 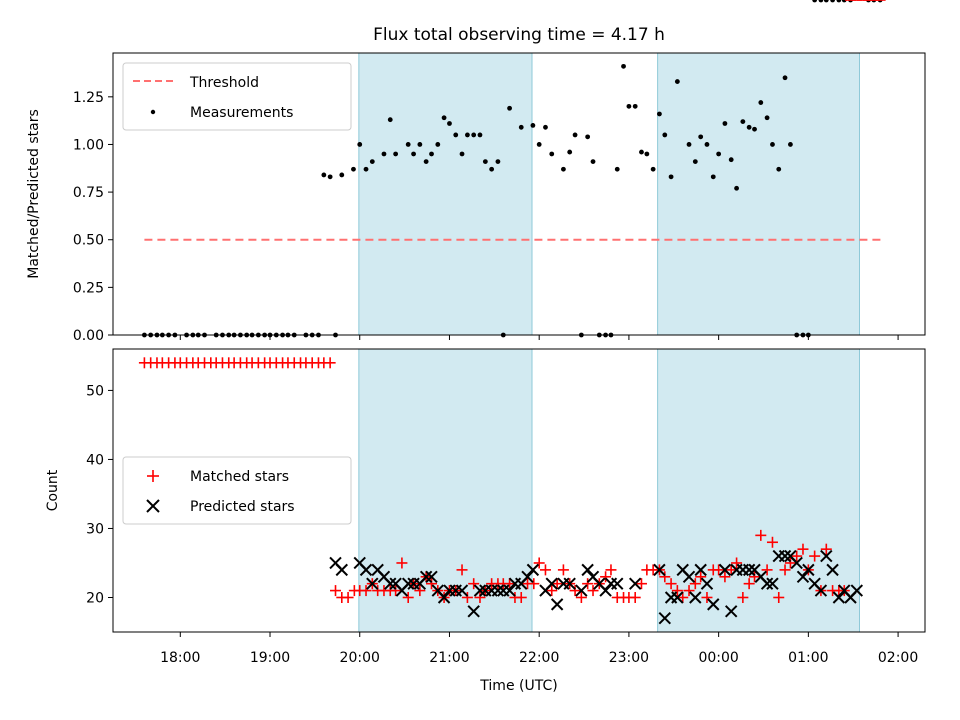 What do you see at coordinates (519, 35) in the screenshot?
I see `chart-title: Flux total observing time = 4.17 h` at bounding box center [519, 35].